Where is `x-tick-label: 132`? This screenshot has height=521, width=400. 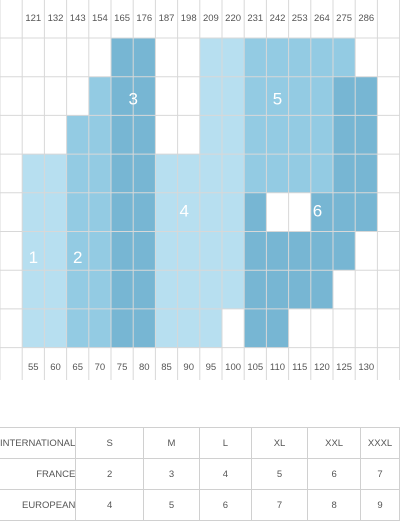 x-tick-label: 132 is located at coordinates (56, 18).